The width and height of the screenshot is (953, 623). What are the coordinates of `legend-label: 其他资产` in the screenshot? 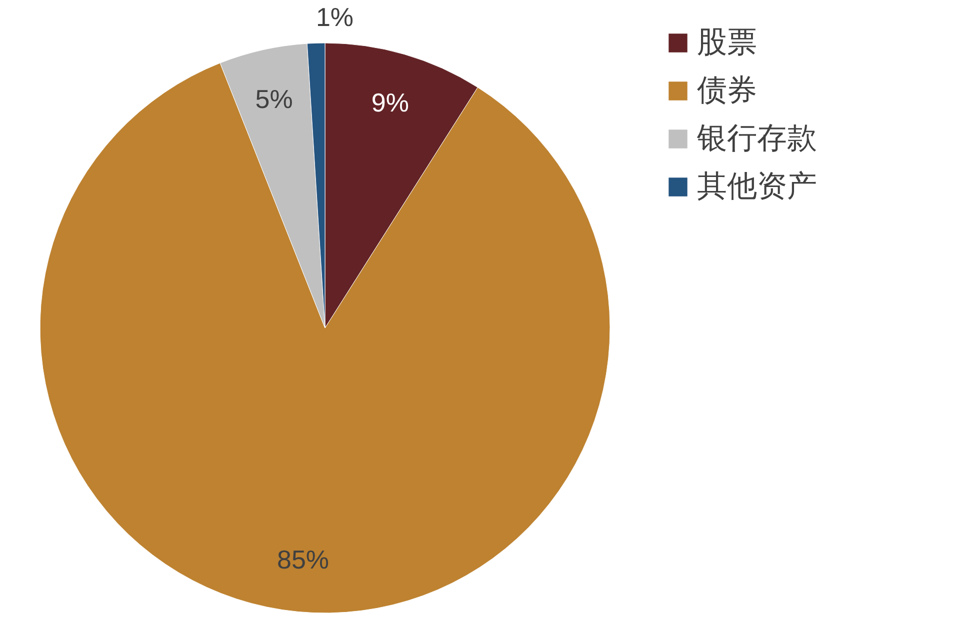 It's located at (757, 186).